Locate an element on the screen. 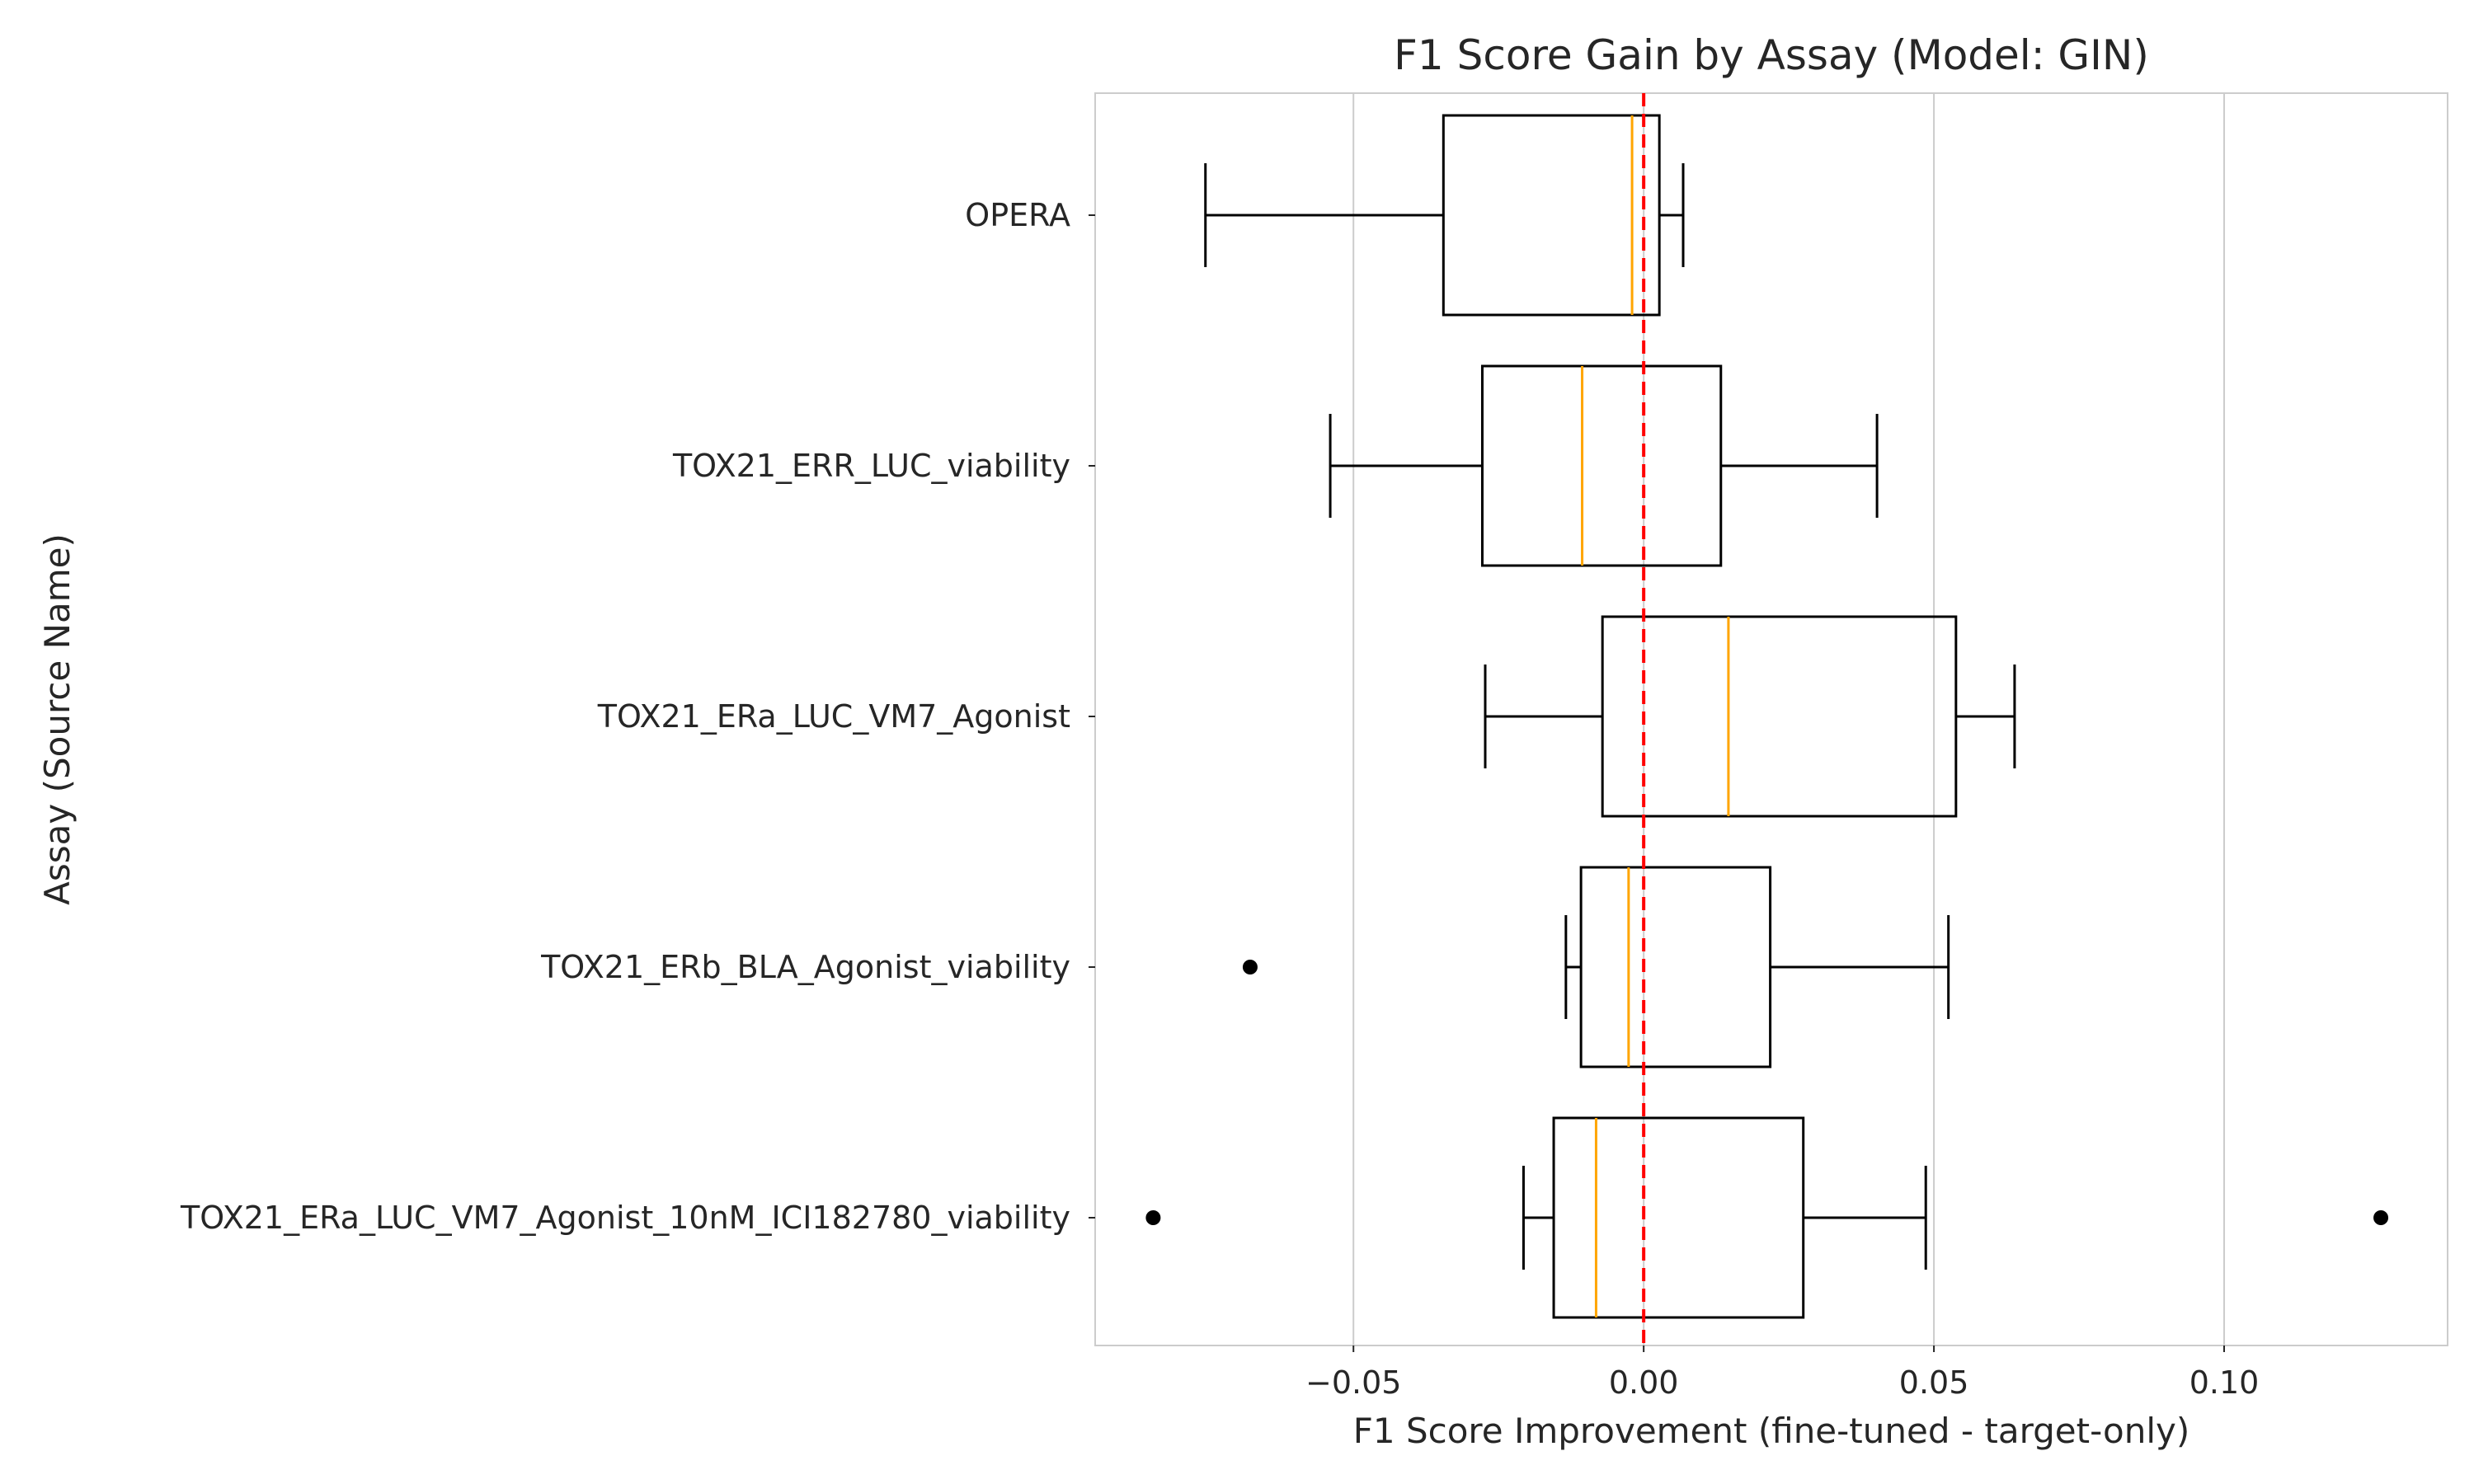 This screenshot has height=1484, width=2474. y-tick-label: TOX21_ERa_LUC_VM7_Agonist is located at coordinates (833, 716).